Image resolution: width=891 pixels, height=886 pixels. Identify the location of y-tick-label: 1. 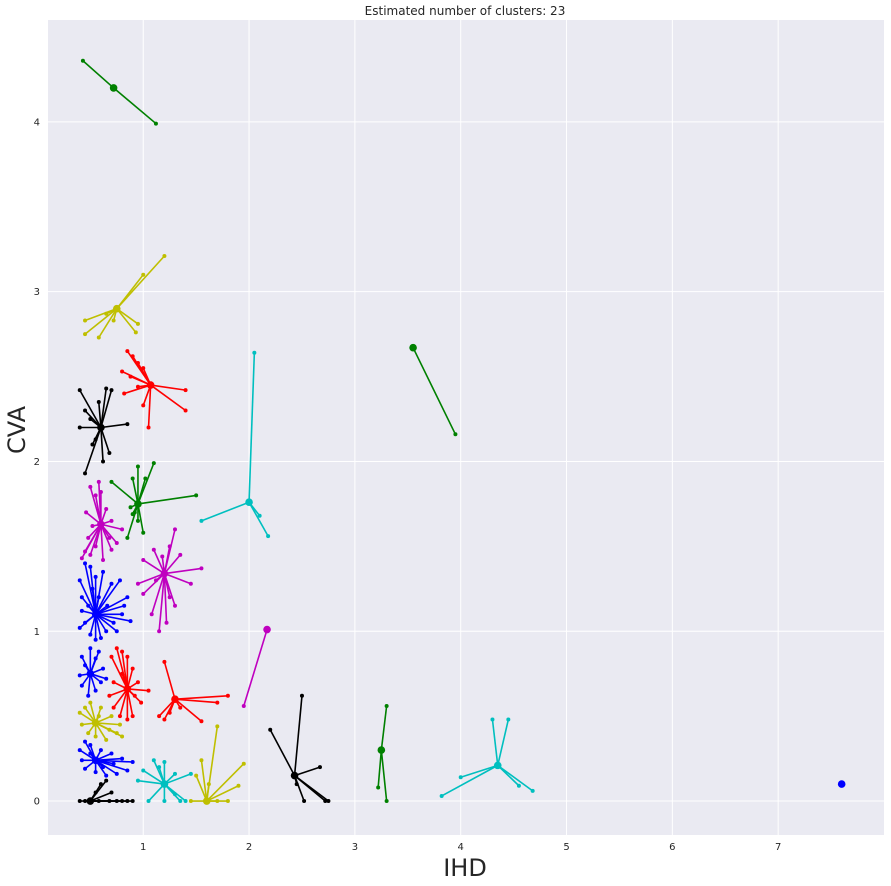
(37, 632).